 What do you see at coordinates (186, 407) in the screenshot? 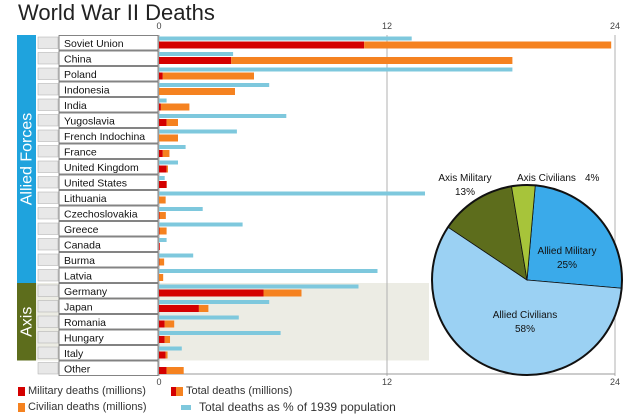
I see `legend-percent-swatch` at bounding box center [186, 407].